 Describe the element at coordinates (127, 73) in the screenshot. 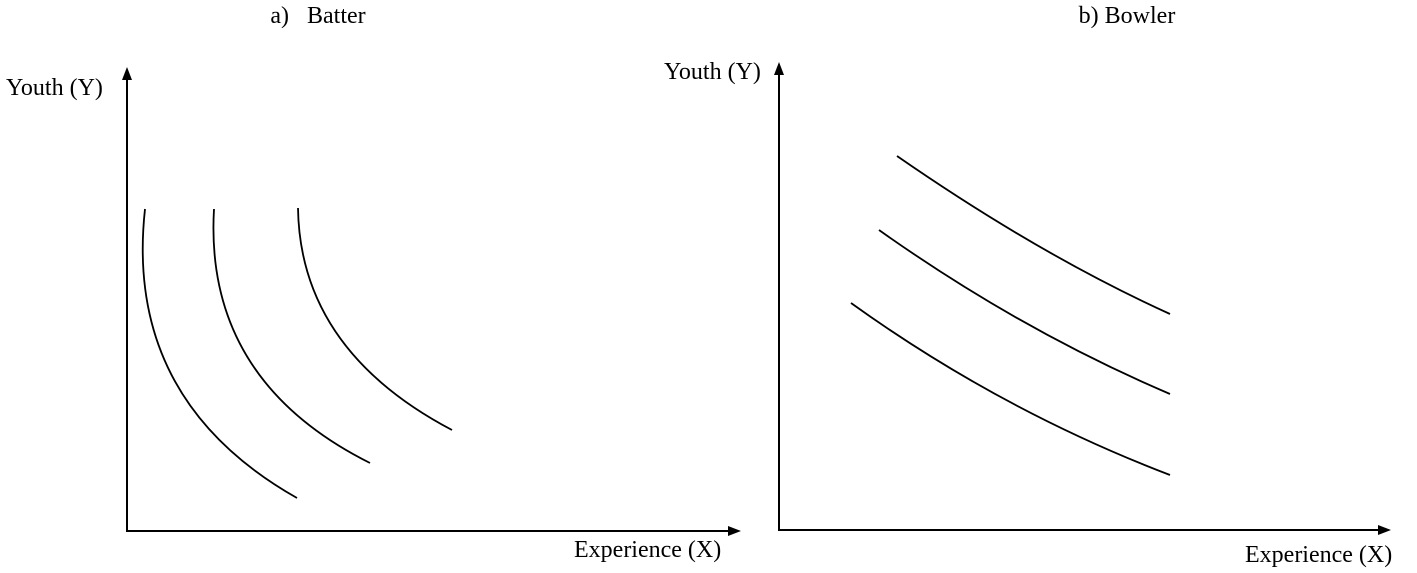

I see `panel-batter-y-axis-arrow` at that location.